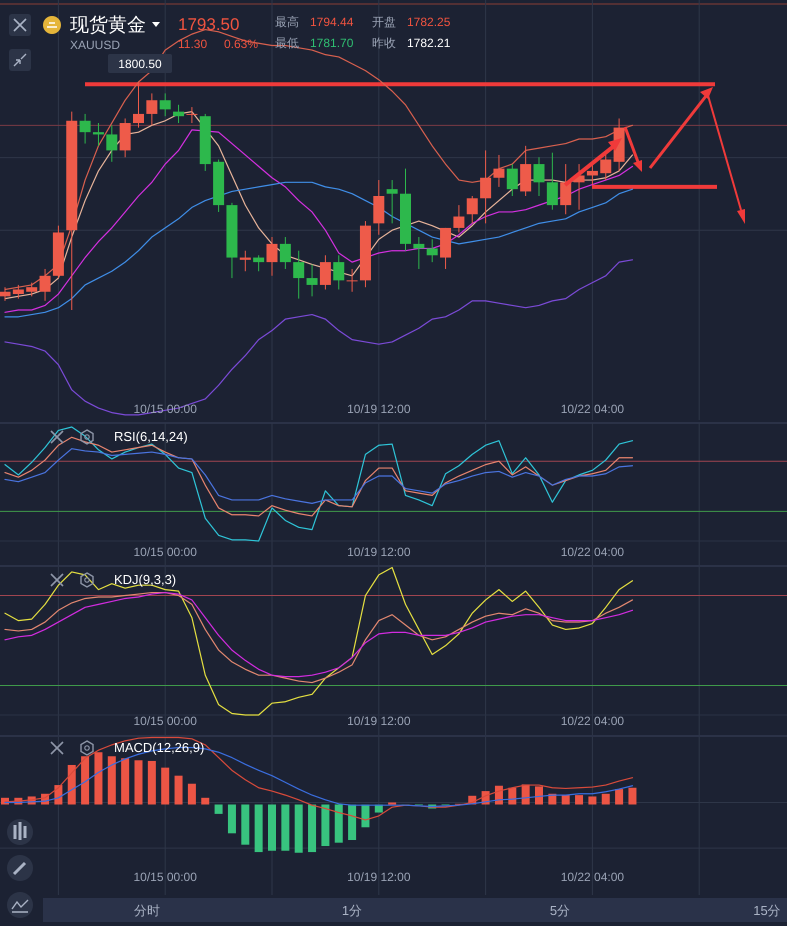  What do you see at coordinates (287, 22) in the screenshot?
I see `text: 最高` at bounding box center [287, 22].